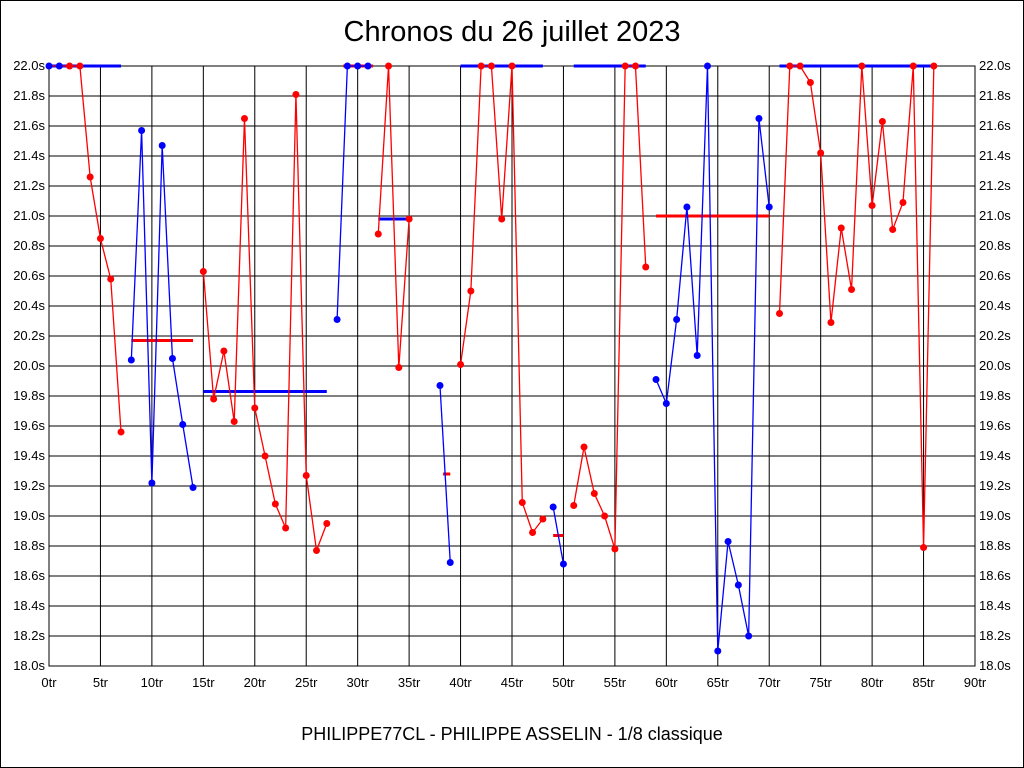 The image size is (1024, 768). Describe the element at coordinates (29, 575) in the screenshot. I see `y-tick-label-left: 18.6s` at that location.